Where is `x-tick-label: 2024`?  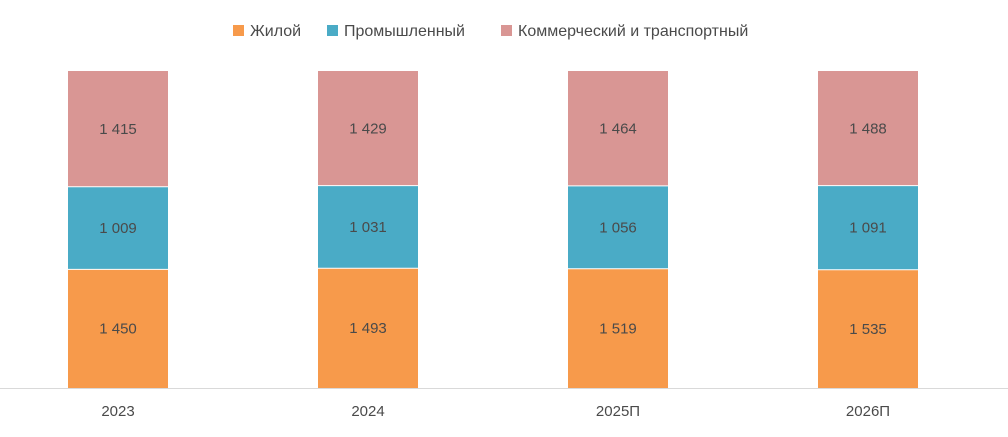
x-tick-label: 2024 is located at coordinates (367, 411).